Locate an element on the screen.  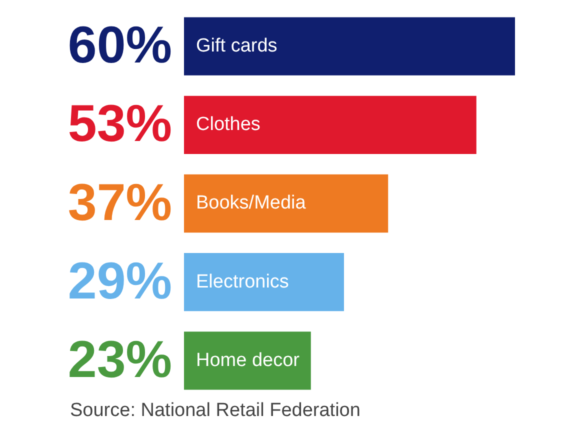
y-tick-label: Electronics is located at coordinates (242, 281).